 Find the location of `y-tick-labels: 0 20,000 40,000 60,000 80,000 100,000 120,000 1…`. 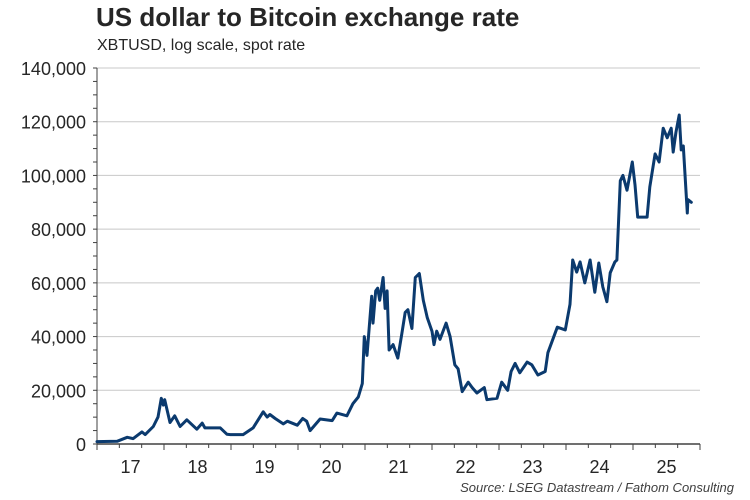

y-tick-labels: 0 20,000 40,000 60,000 80,000 100,000 120,000 1… is located at coordinates (53, 257).